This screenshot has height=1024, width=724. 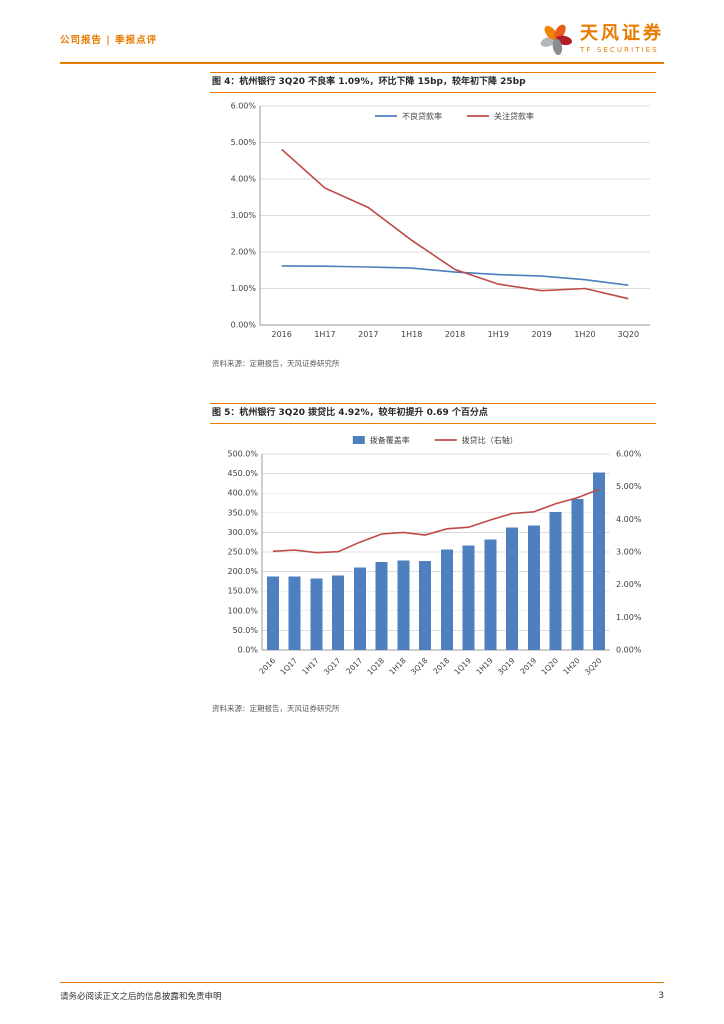 What do you see at coordinates (622, 33) in the screenshot?
I see `brand-name-chinese: 天风证券` at bounding box center [622, 33].